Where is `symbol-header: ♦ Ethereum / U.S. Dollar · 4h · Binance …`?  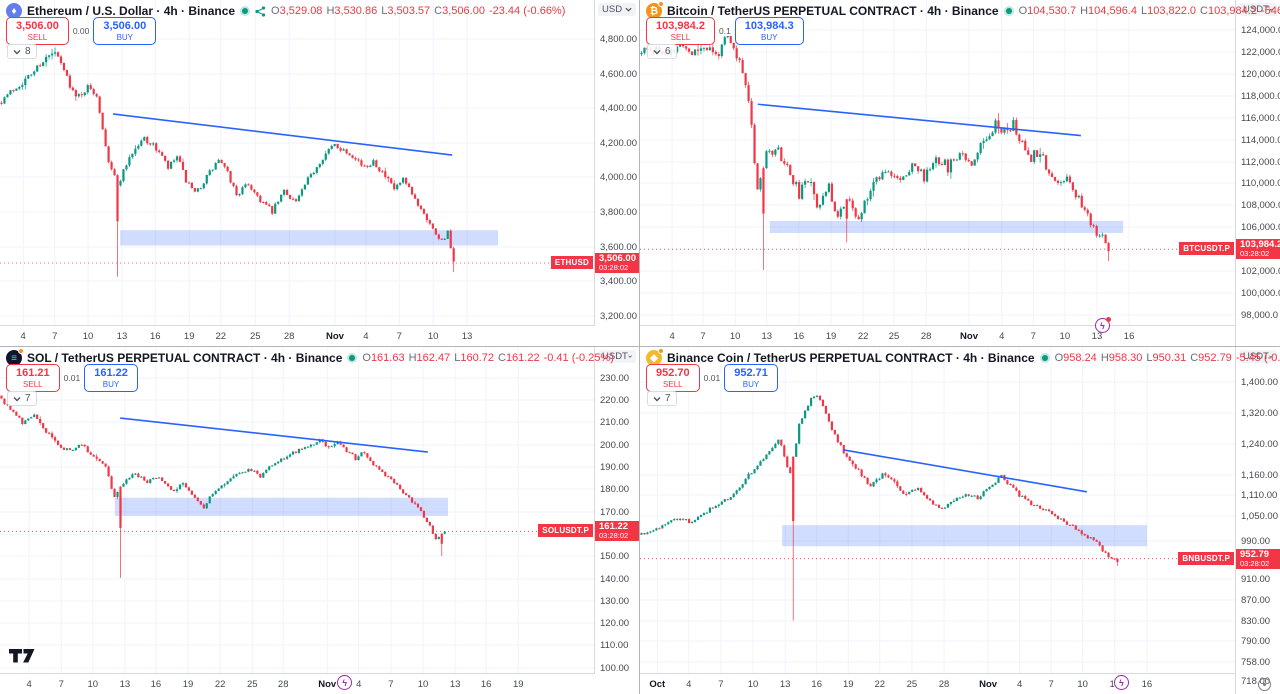 symbol-header: ♦ Ethereum / U.S. Dollar · 4h · Binance … is located at coordinates (285, 11).